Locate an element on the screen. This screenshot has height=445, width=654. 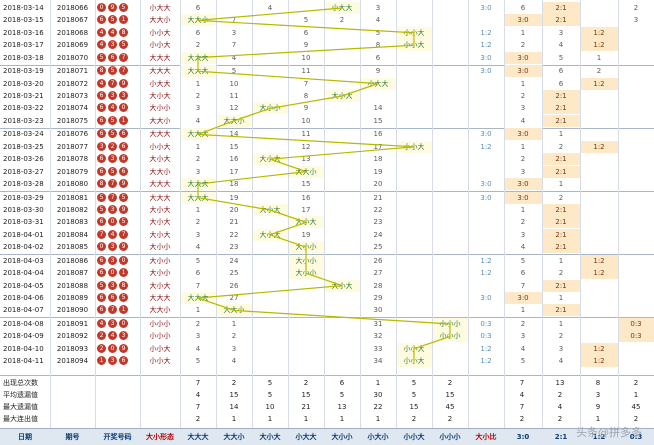
ratio-value is located at coordinates (486, 247).